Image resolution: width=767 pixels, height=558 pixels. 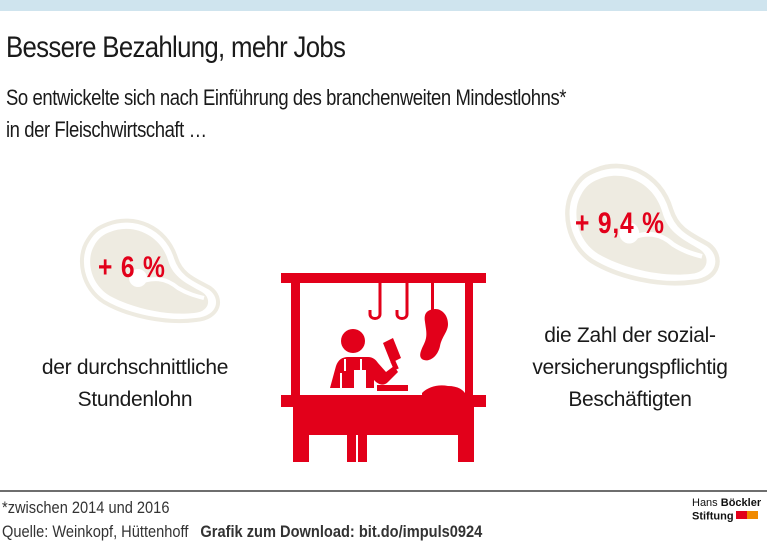 I want to click on hans-boeckler-logo: Hans Böckler Stiftung, so click(x=726, y=510).